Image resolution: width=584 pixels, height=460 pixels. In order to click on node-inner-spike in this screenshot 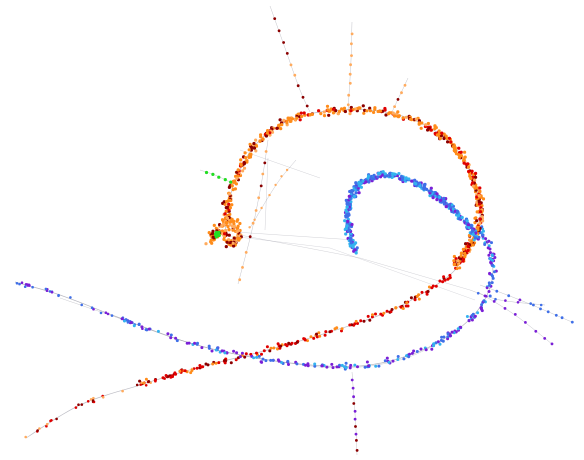, I will do `click(281, 176)`.